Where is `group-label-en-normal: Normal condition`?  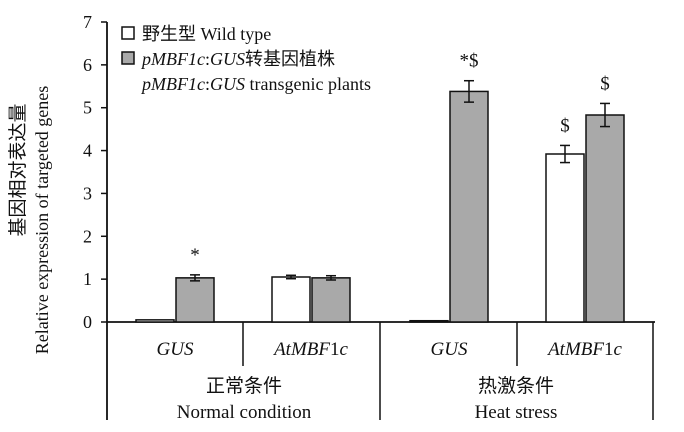 group-label-en-normal: Normal condition is located at coordinates (244, 412).